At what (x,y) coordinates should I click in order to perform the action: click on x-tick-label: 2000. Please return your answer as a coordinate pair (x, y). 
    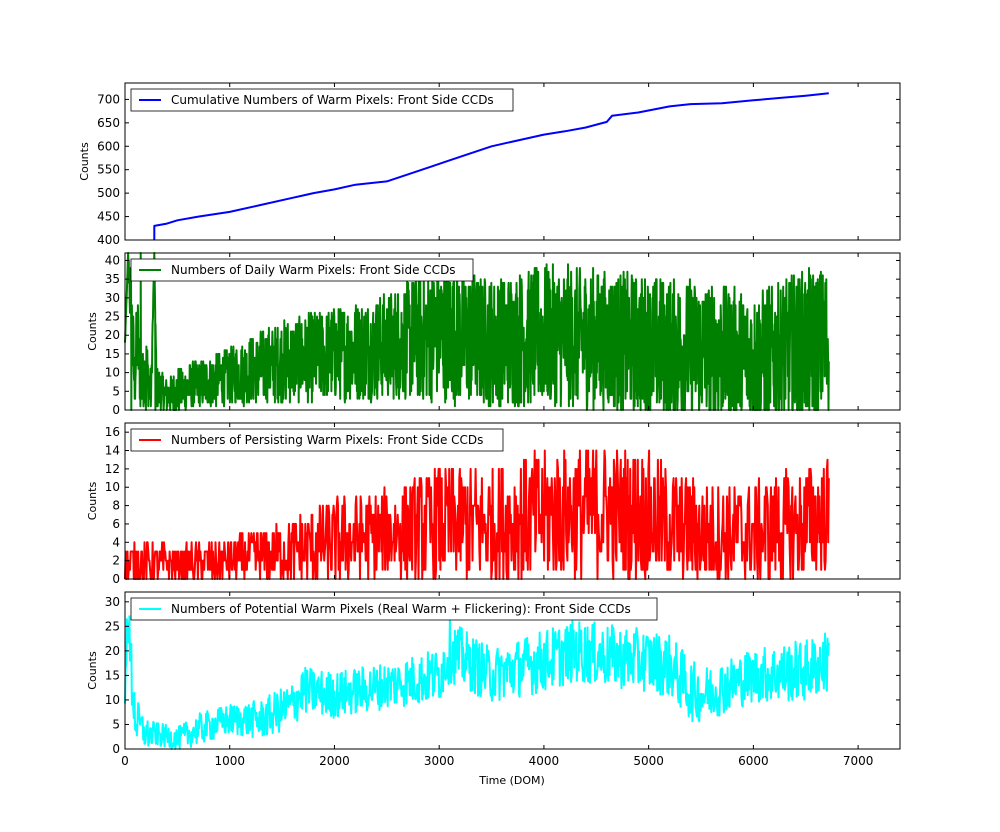
    Looking at the image, I should click on (334, 761).